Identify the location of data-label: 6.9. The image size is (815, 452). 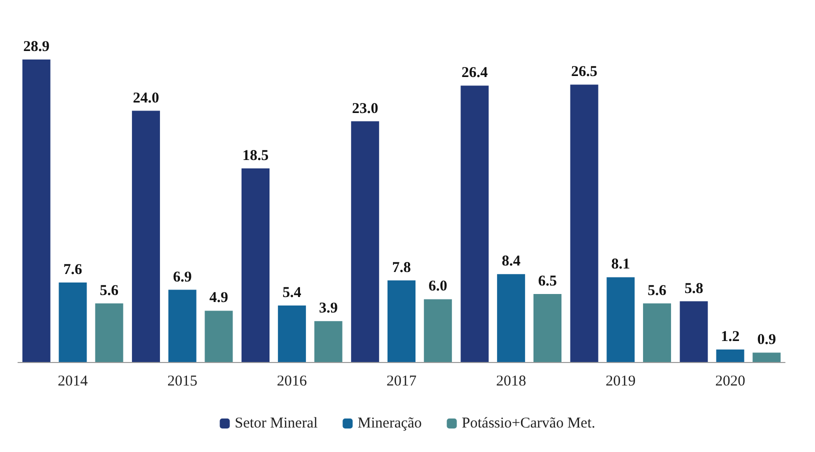
(182, 277).